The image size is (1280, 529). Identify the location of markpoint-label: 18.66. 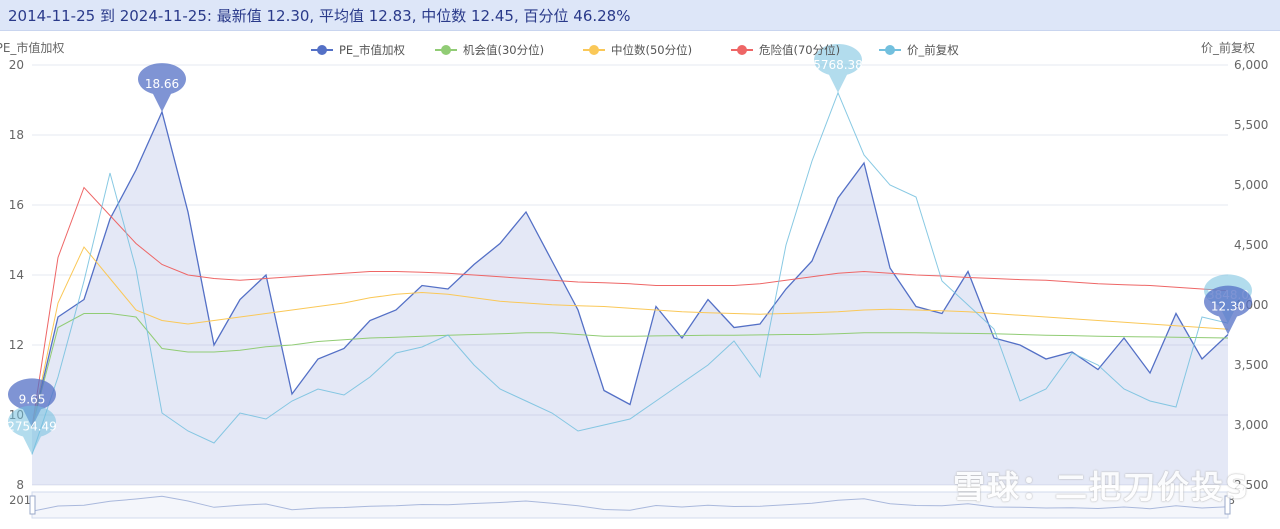
(162, 84).